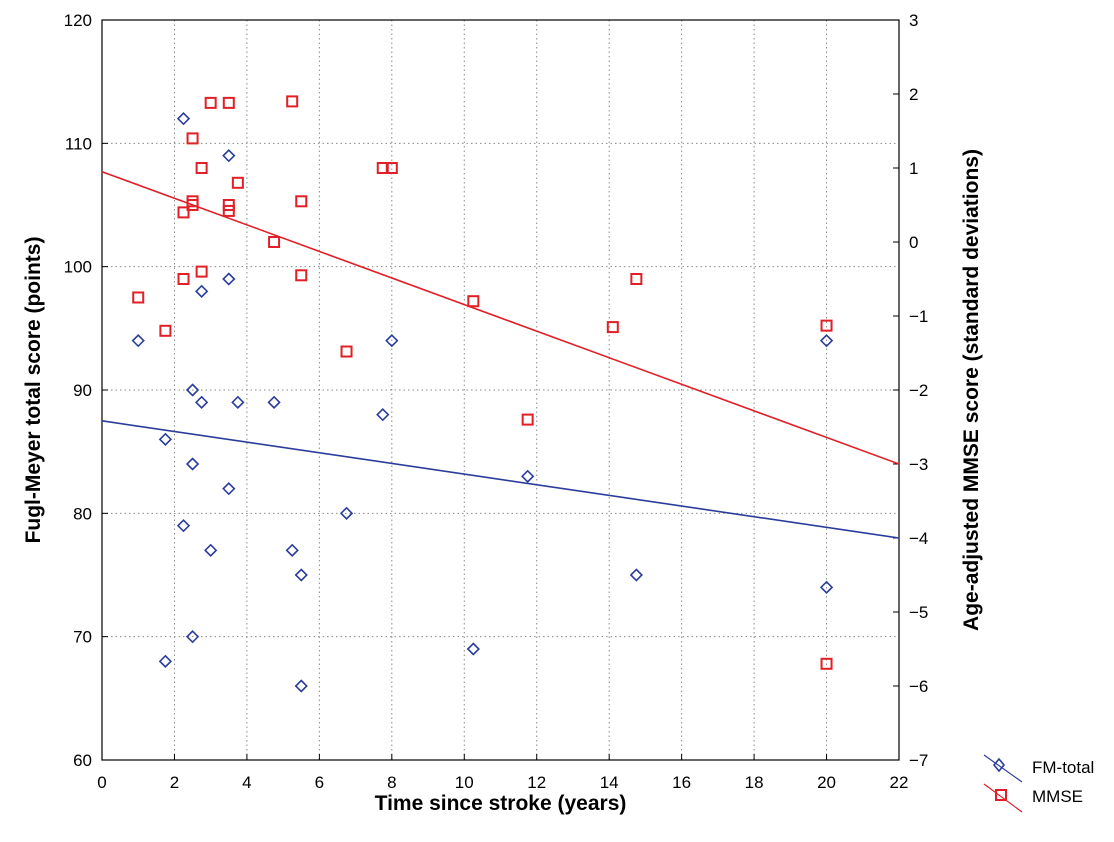  What do you see at coordinates (1063, 767) in the screenshot?
I see `legend-label-fm-total: FM-total` at bounding box center [1063, 767].